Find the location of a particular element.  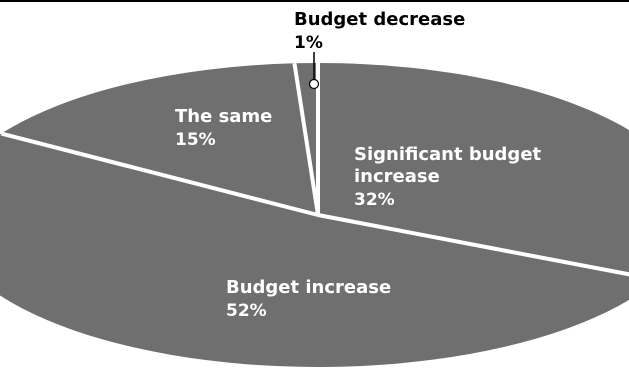

budget-decrease-marker-dot is located at coordinates (314, 84).